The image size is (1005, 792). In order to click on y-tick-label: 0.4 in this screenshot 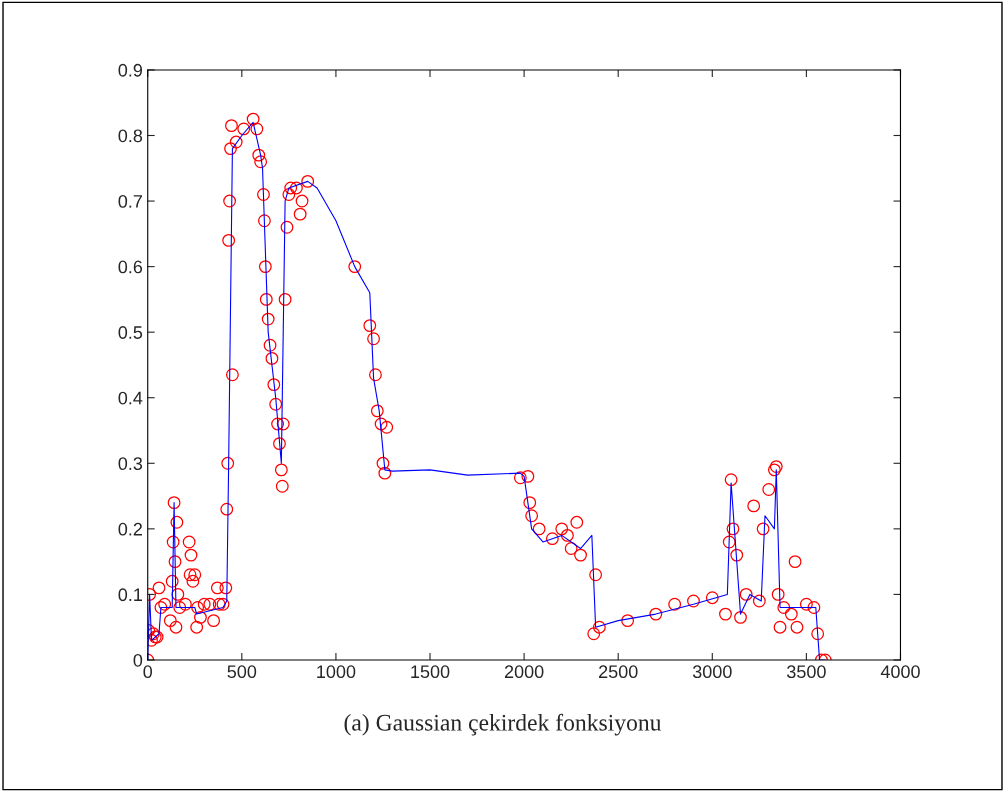, I will do `click(130, 398)`.